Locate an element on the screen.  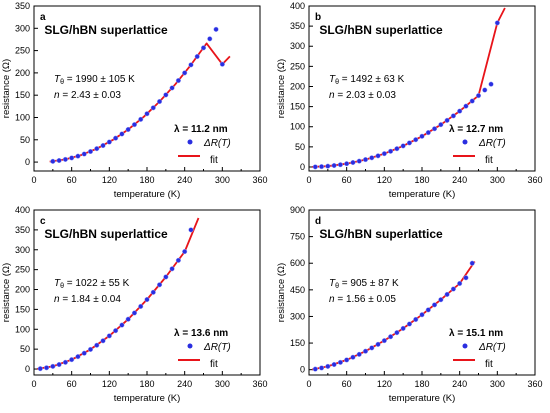
y-tick-label: 600 is located at coordinates (297, 263).